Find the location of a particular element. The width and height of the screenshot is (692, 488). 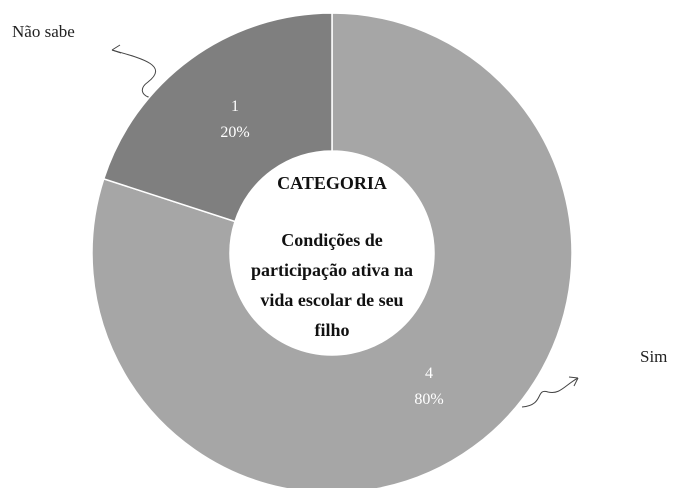

data-label: 4 is located at coordinates (429, 373).